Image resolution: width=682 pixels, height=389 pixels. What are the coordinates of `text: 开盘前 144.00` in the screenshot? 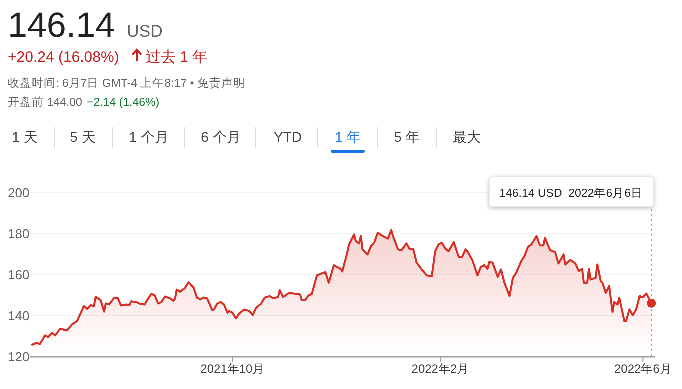 It's located at (45, 102).